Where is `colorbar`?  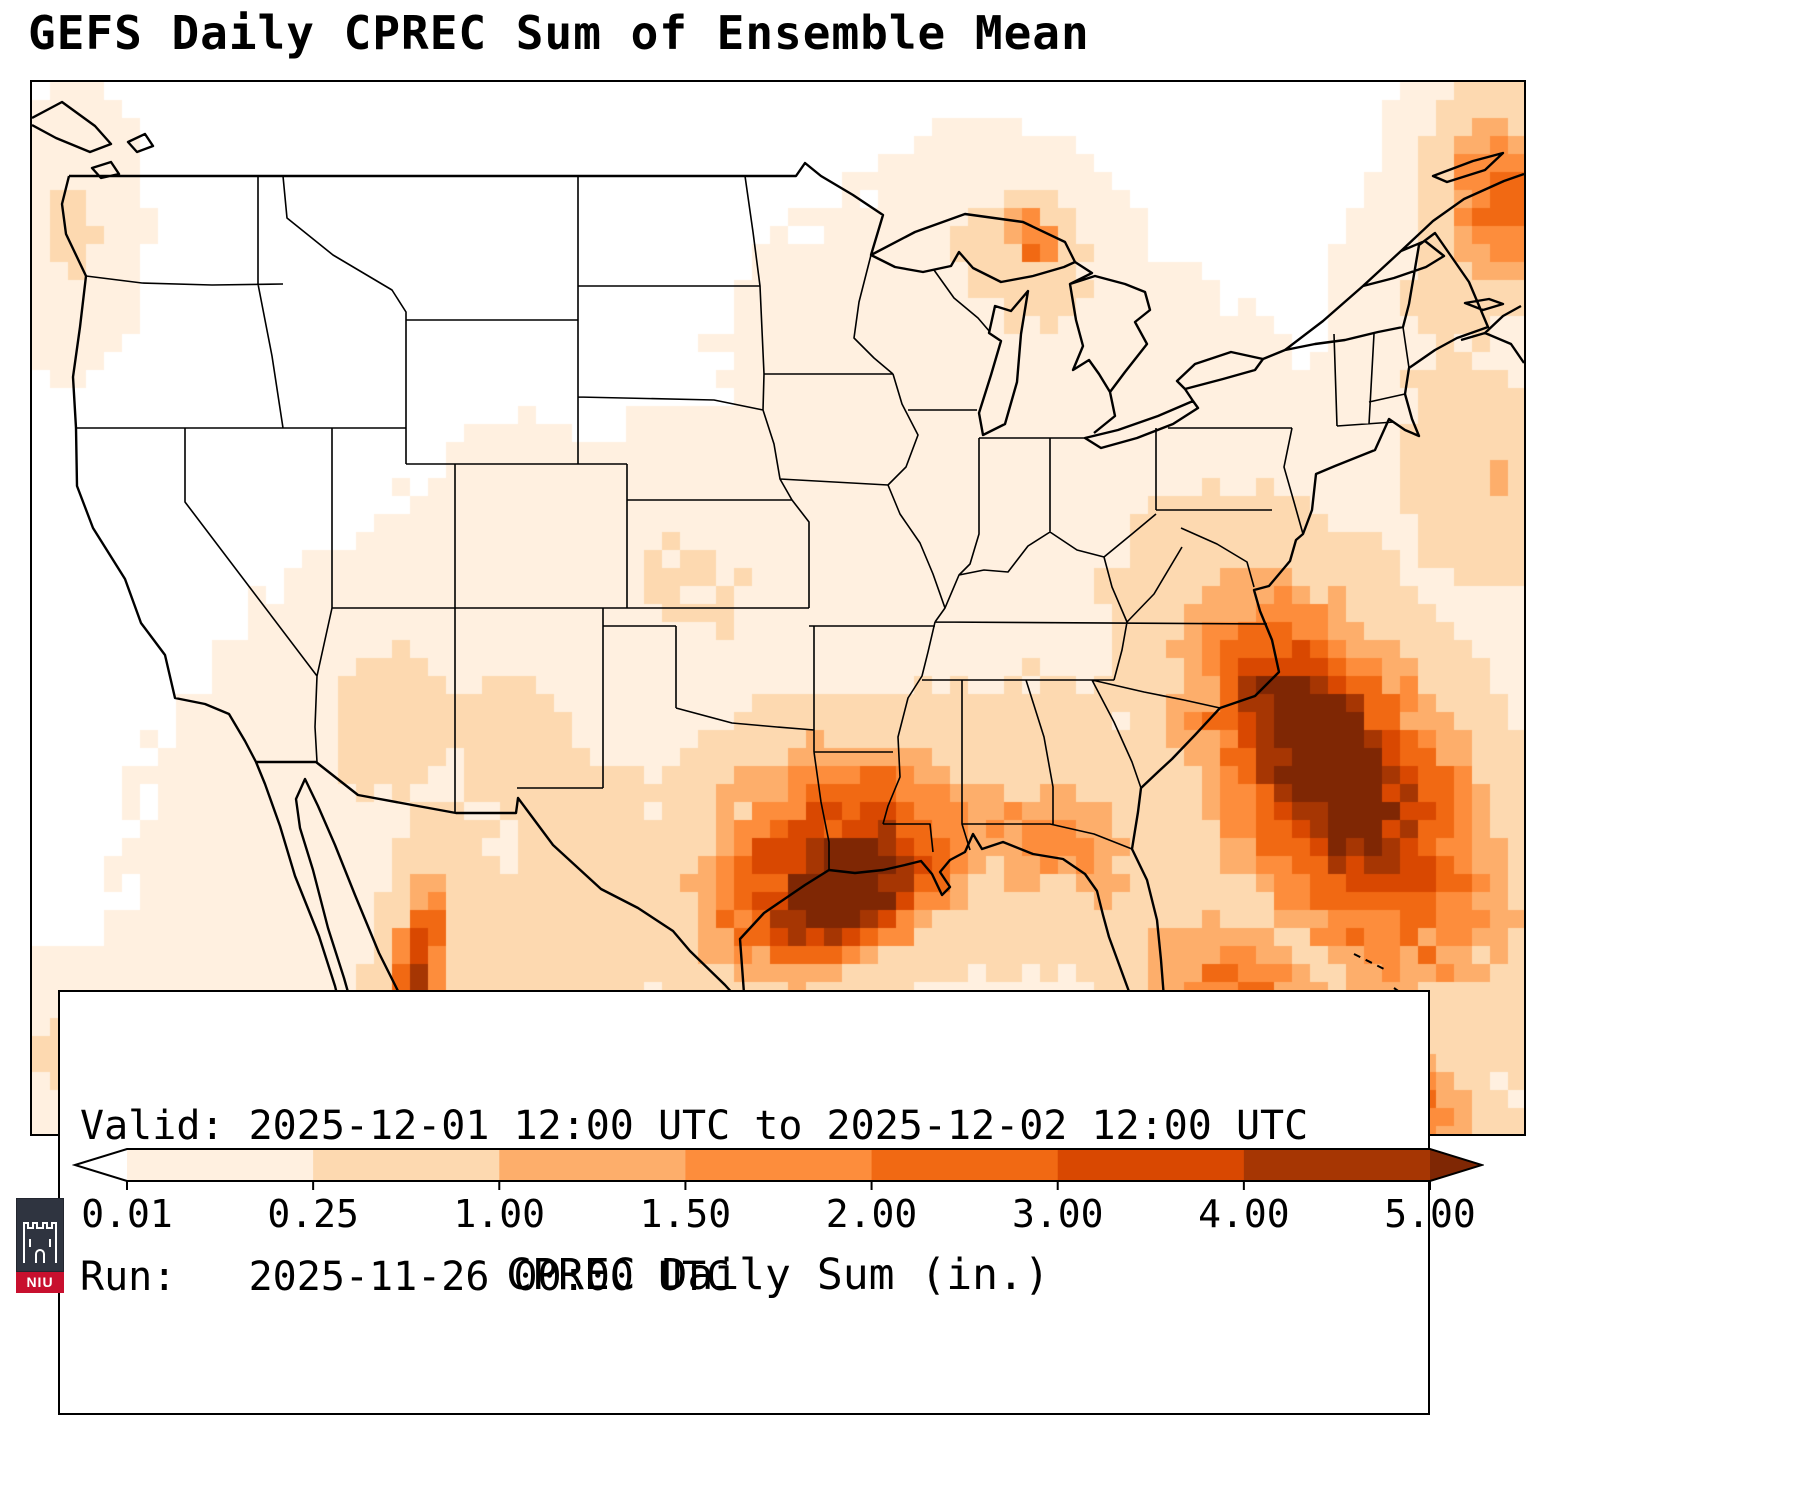 colorbar is located at coordinates (778, 1169).